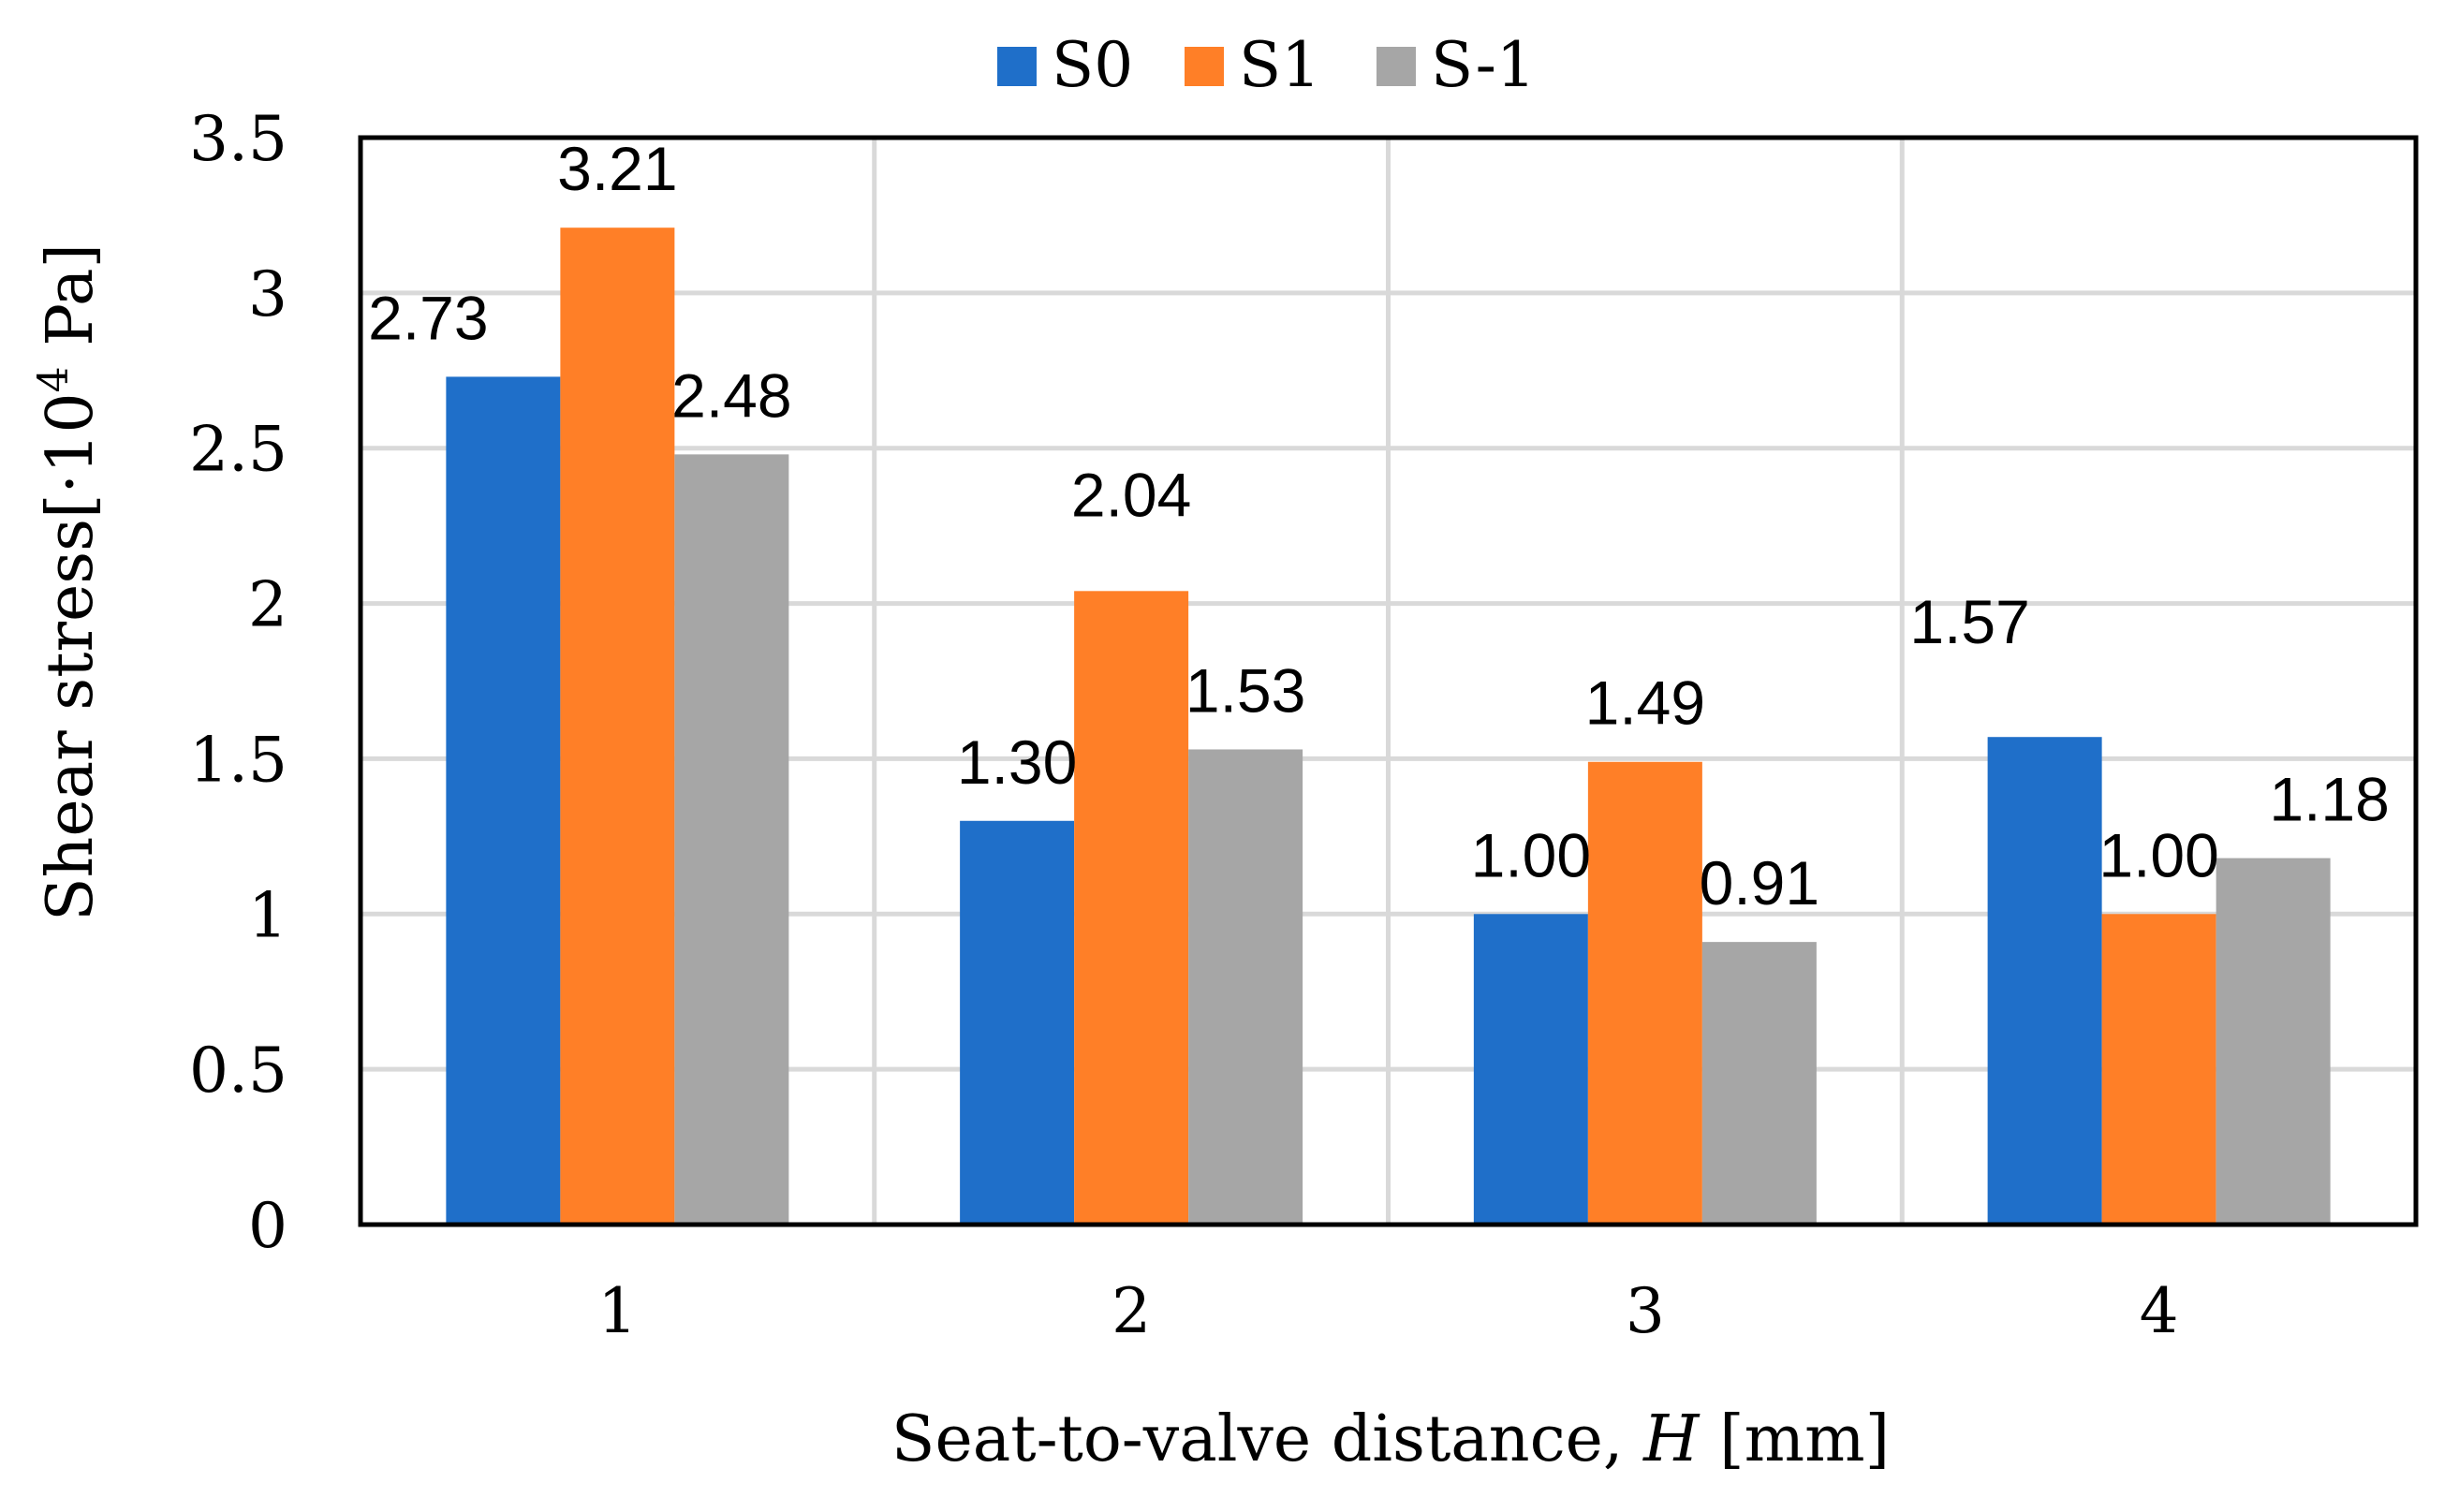  What do you see at coordinates (2159, 1311) in the screenshot?
I see `x-tick-label: 4` at bounding box center [2159, 1311].